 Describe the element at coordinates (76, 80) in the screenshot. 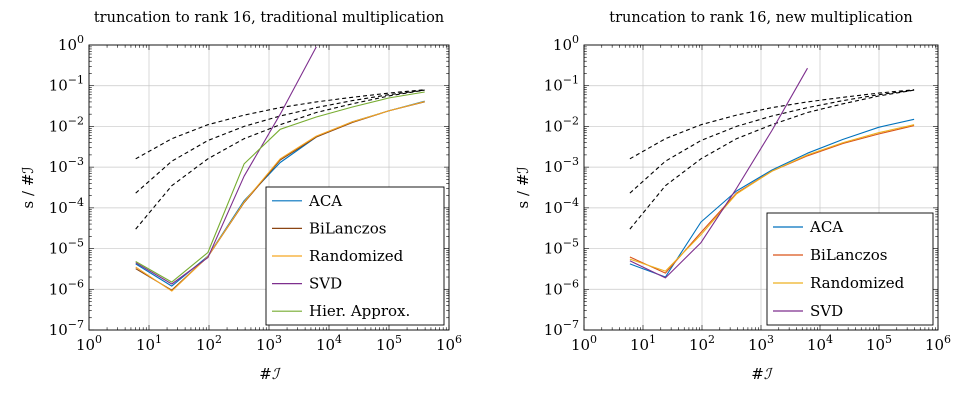

I see `tick-exponent: −1` at that location.